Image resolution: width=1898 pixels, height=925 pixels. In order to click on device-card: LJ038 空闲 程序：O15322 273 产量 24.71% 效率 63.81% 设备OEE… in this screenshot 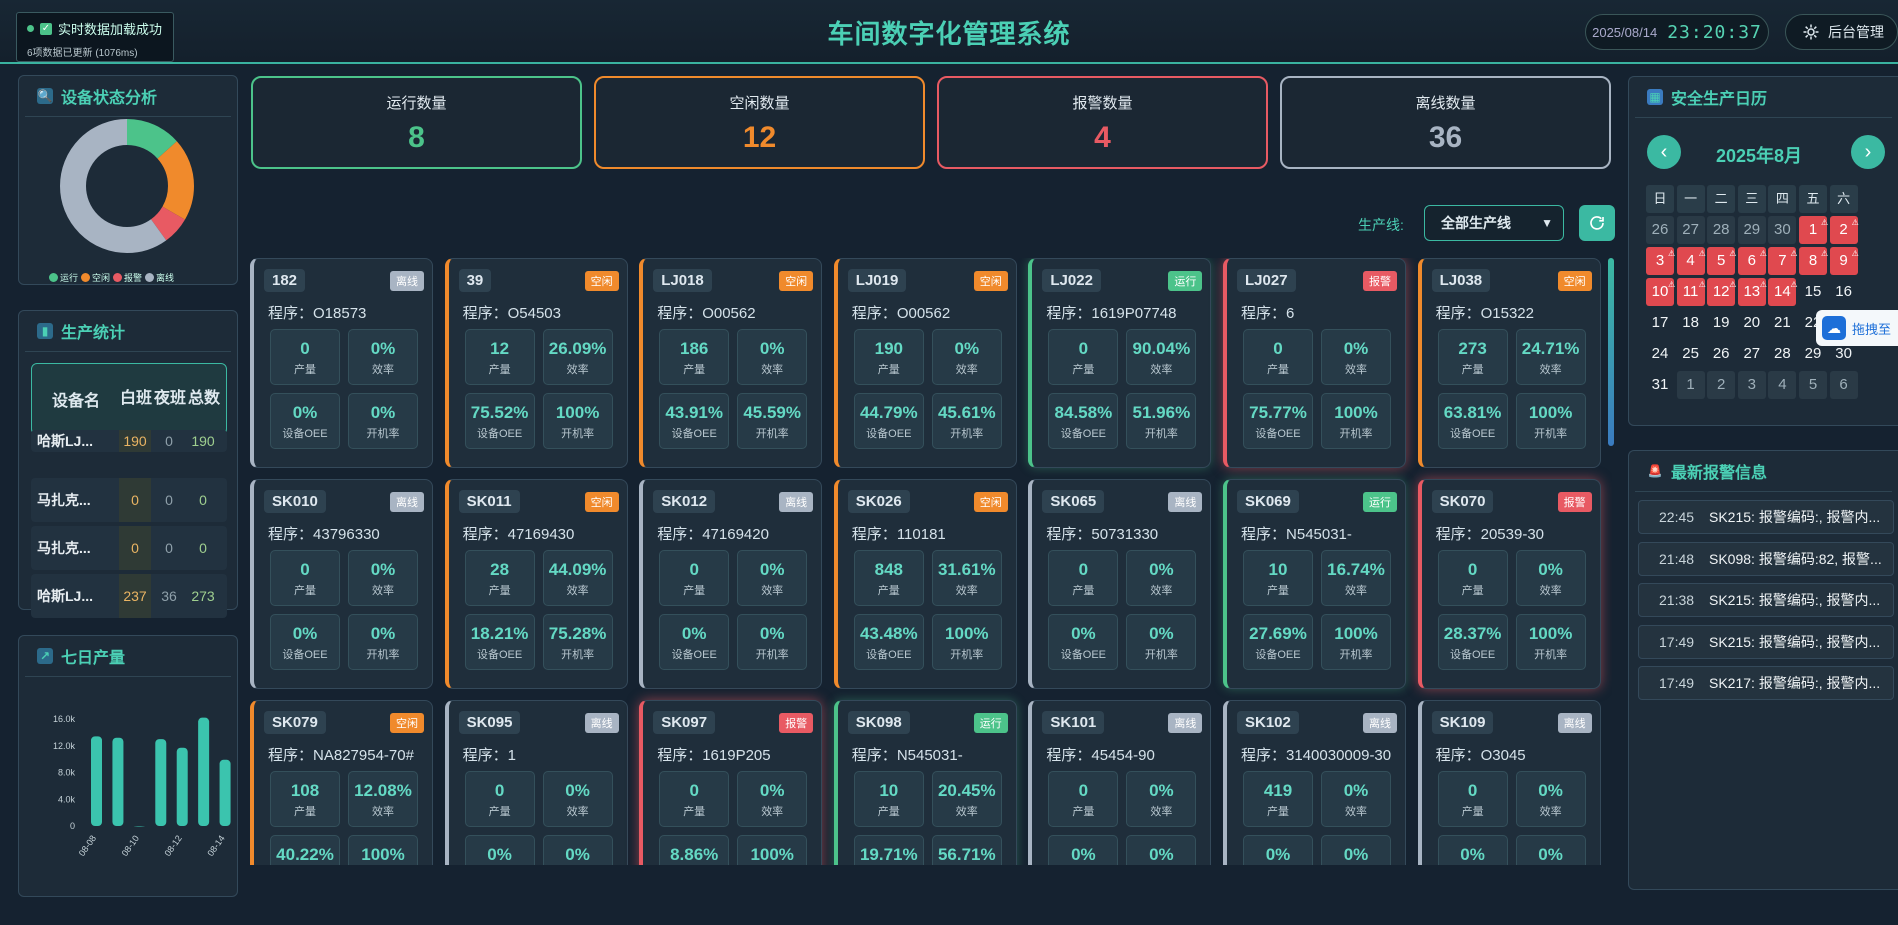, I will do `click(1509, 363)`.